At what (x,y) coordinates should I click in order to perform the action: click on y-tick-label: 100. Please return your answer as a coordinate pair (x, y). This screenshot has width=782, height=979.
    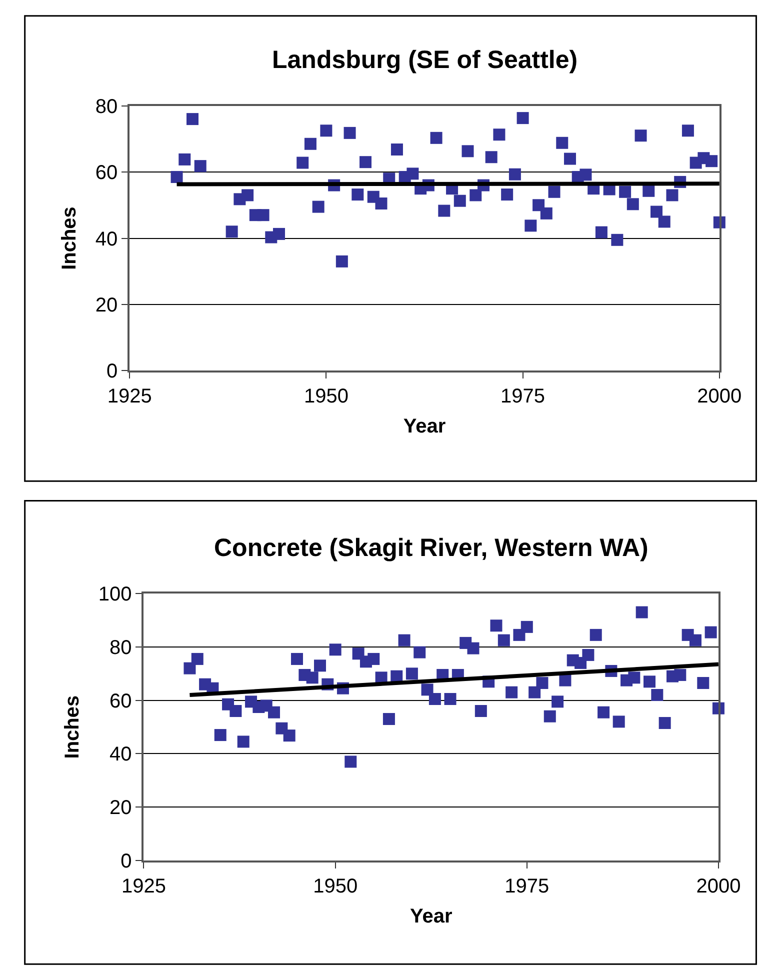
    Looking at the image, I should click on (115, 595).